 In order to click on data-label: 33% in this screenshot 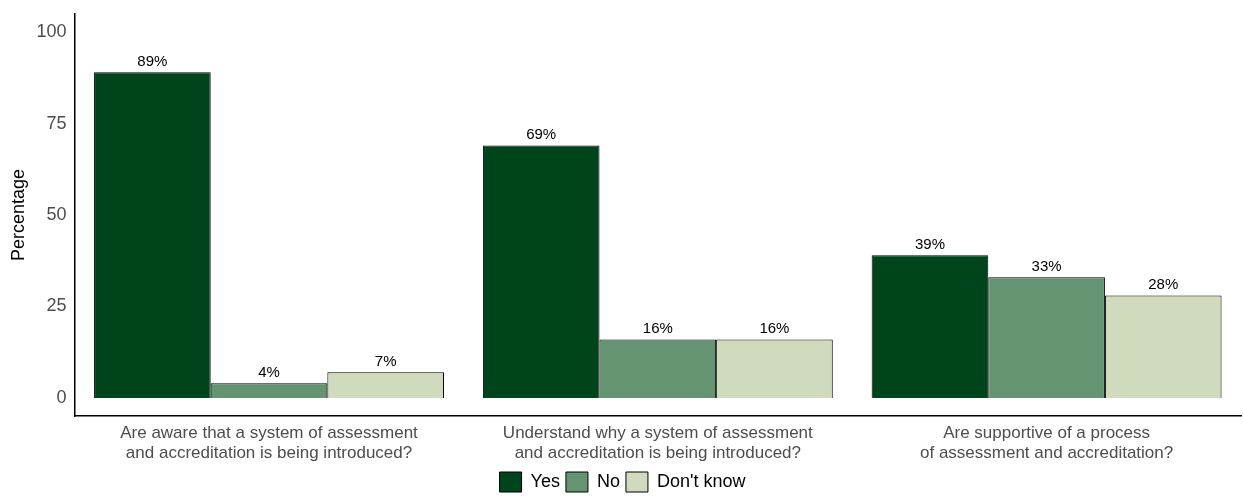, I will do `click(1046, 265)`.